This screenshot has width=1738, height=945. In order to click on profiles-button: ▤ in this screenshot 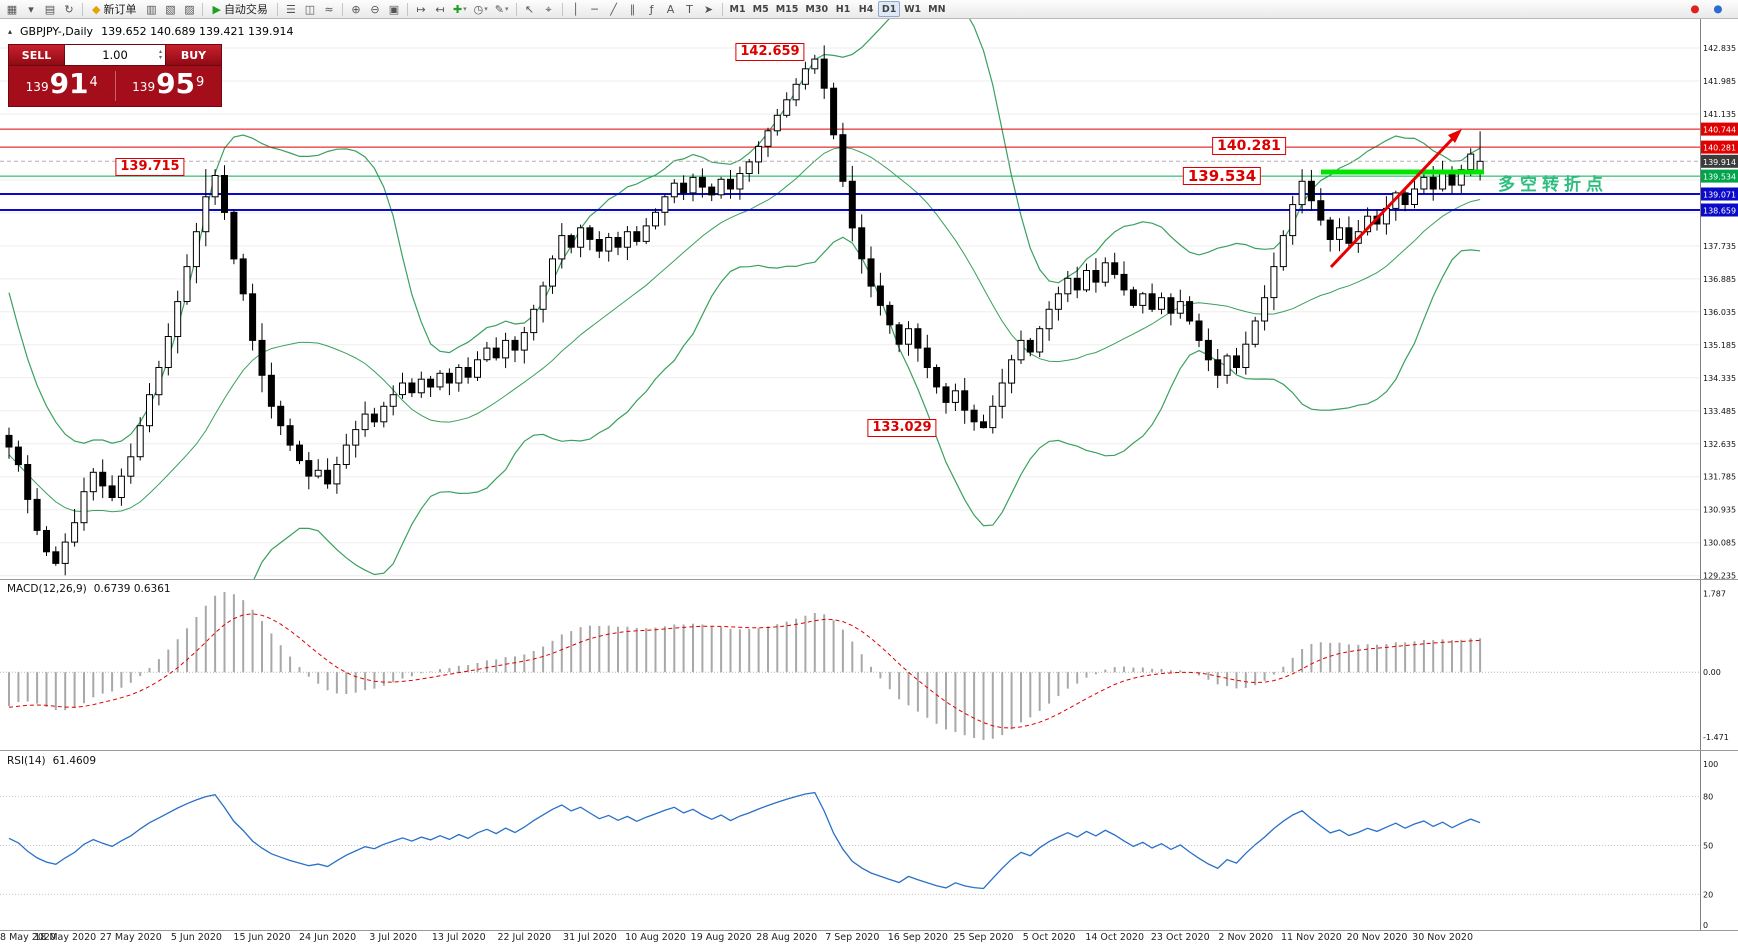, I will do `click(50, 9)`.